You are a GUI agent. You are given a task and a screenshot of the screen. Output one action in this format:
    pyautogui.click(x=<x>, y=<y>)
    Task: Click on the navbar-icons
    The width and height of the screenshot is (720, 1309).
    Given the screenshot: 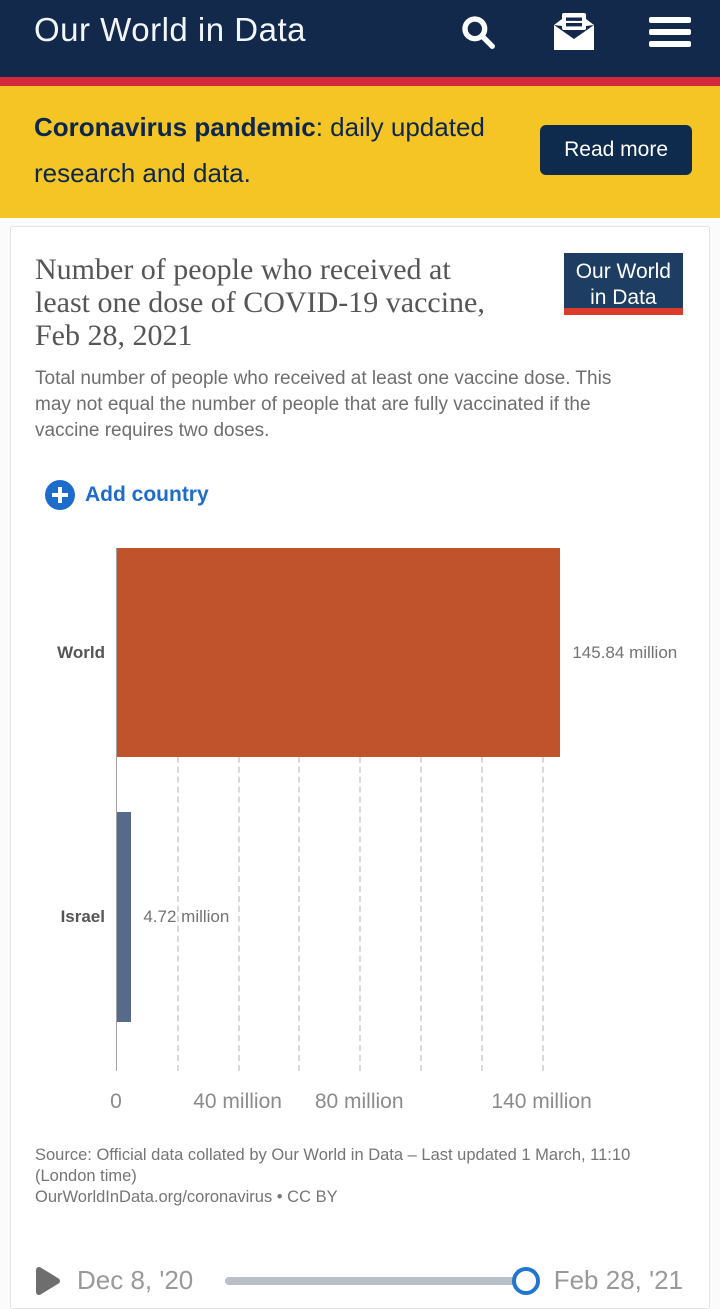 What is the action you would take?
    pyautogui.click(x=574, y=30)
    